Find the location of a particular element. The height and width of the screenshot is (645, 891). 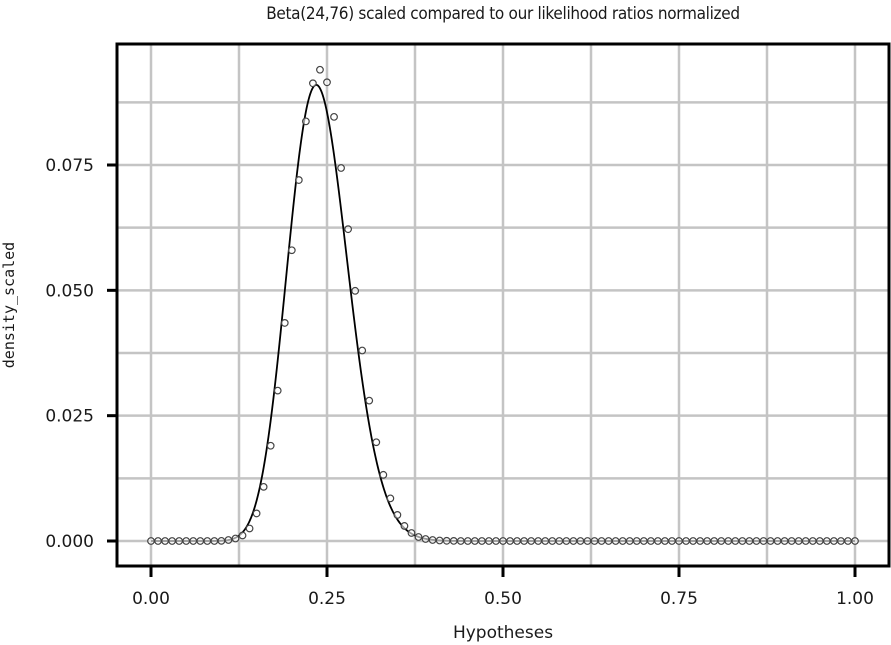

x-tick-label: 0.75 is located at coordinates (679, 599).